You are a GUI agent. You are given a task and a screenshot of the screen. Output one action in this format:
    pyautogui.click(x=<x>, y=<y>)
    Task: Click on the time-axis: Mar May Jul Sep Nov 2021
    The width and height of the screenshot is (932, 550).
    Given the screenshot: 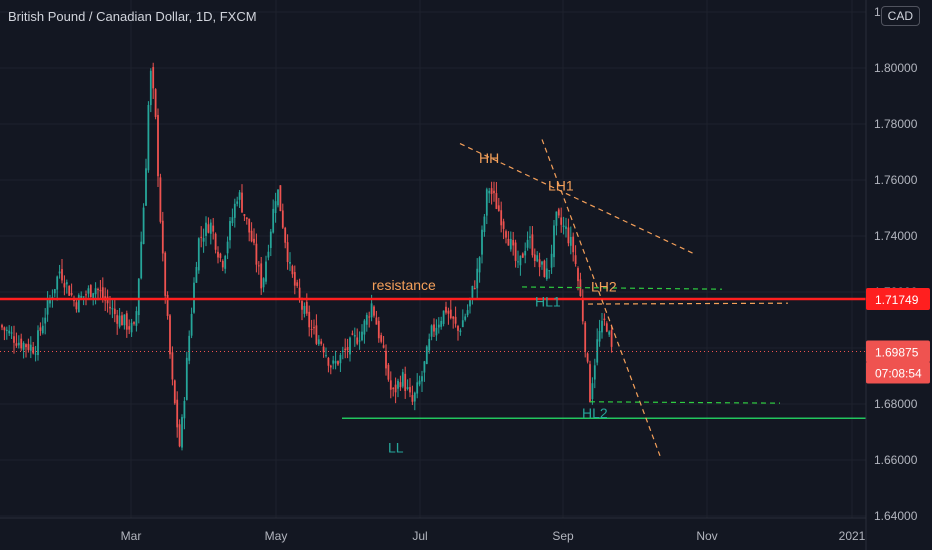 What is the action you would take?
    pyautogui.click(x=493, y=536)
    